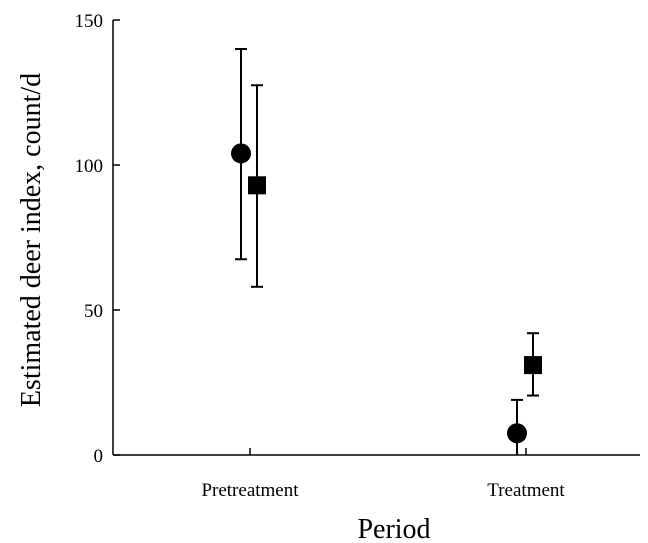 Image resolution: width=648 pixels, height=543 pixels. Describe the element at coordinates (393, 528) in the screenshot. I see `x-axis-title: Period` at that location.